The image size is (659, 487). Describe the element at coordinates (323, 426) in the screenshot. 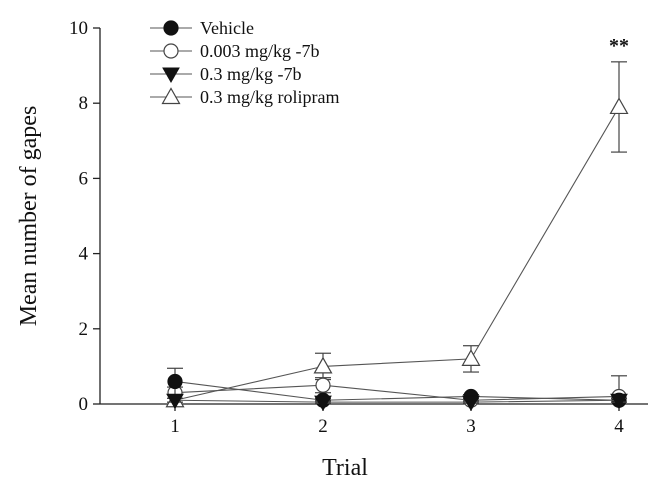

I see `x-tick-label: 2` at that location.